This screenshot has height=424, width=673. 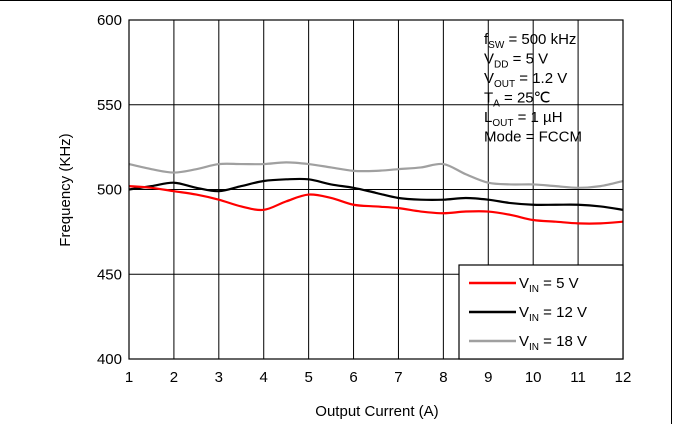 I want to click on y-tick-label: 450, so click(x=109, y=274).